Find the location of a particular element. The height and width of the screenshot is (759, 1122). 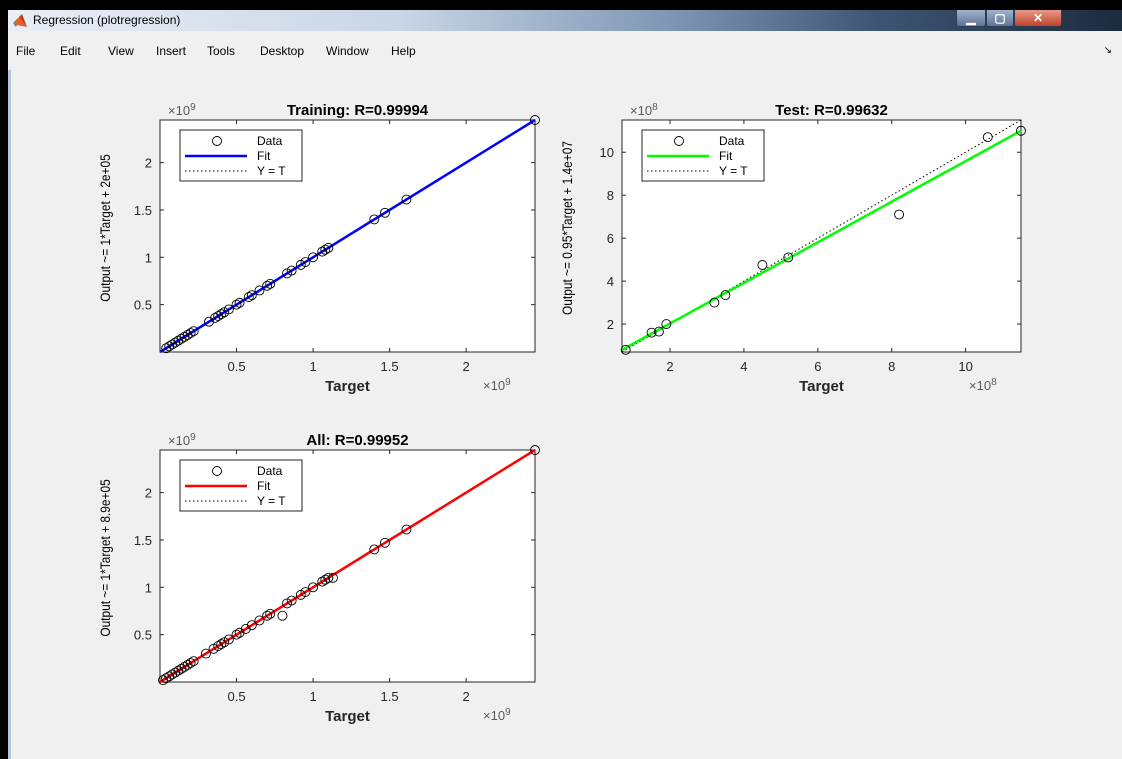

menu-desktop: Desktop is located at coordinates (282, 51).